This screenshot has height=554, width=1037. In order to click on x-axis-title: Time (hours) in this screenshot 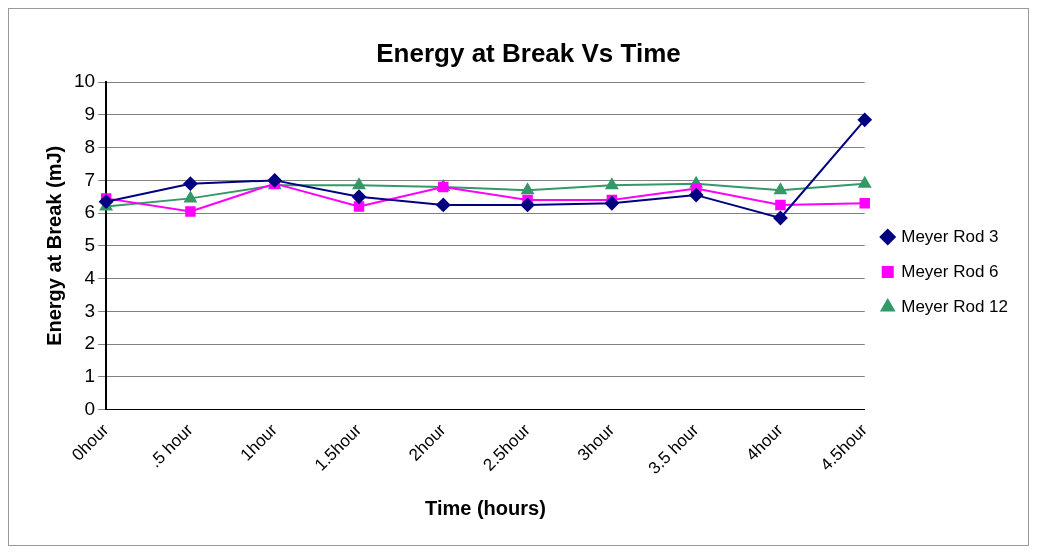, I will do `click(485, 507)`.